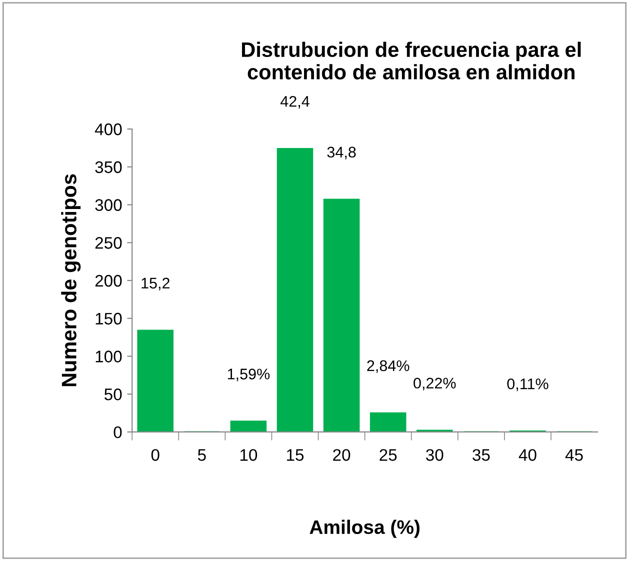 This screenshot has width=629, height=561. Describe the element at coordinates (249, 455) in the screenshot. I see `x-tick-label: 10` at that location.